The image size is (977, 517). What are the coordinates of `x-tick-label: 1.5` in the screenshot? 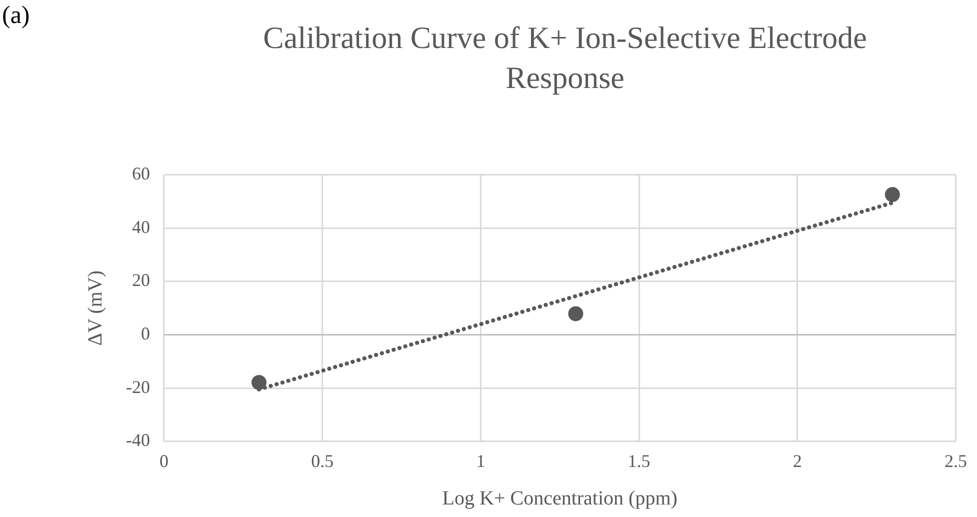 It's located at (639, 460).